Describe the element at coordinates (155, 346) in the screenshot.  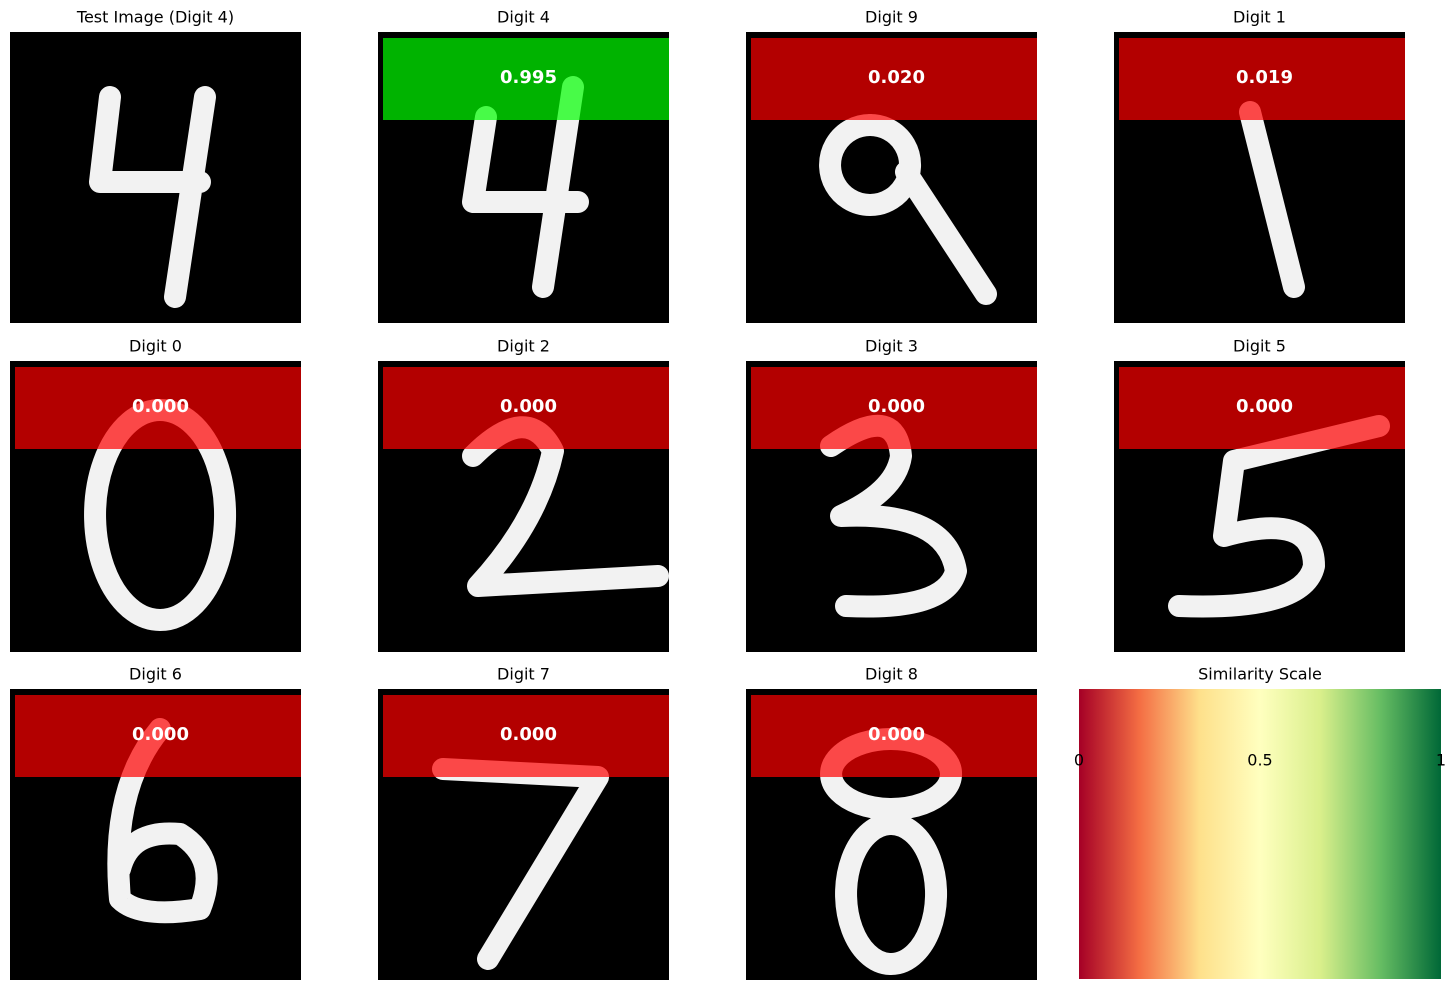
I see `panel-title: Digit 0` at that location.